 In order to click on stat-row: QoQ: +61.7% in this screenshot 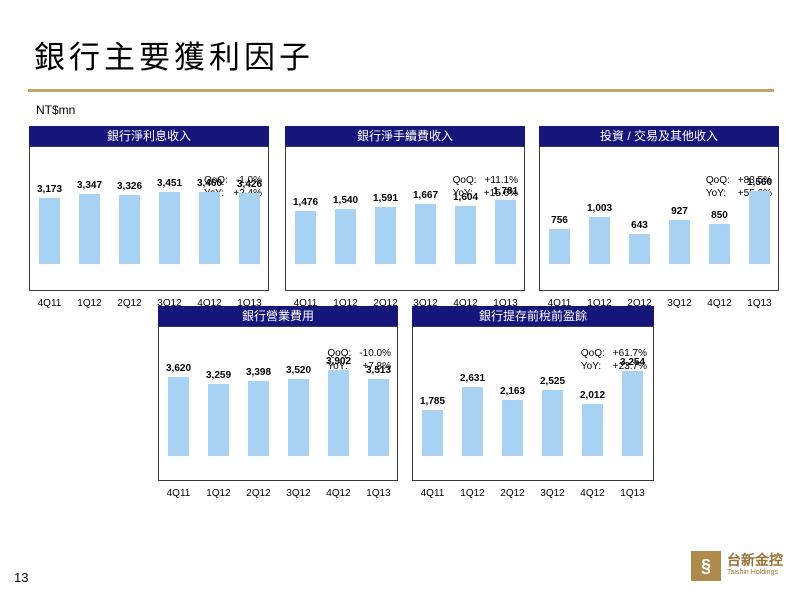, I will do `click(614, 353)`.